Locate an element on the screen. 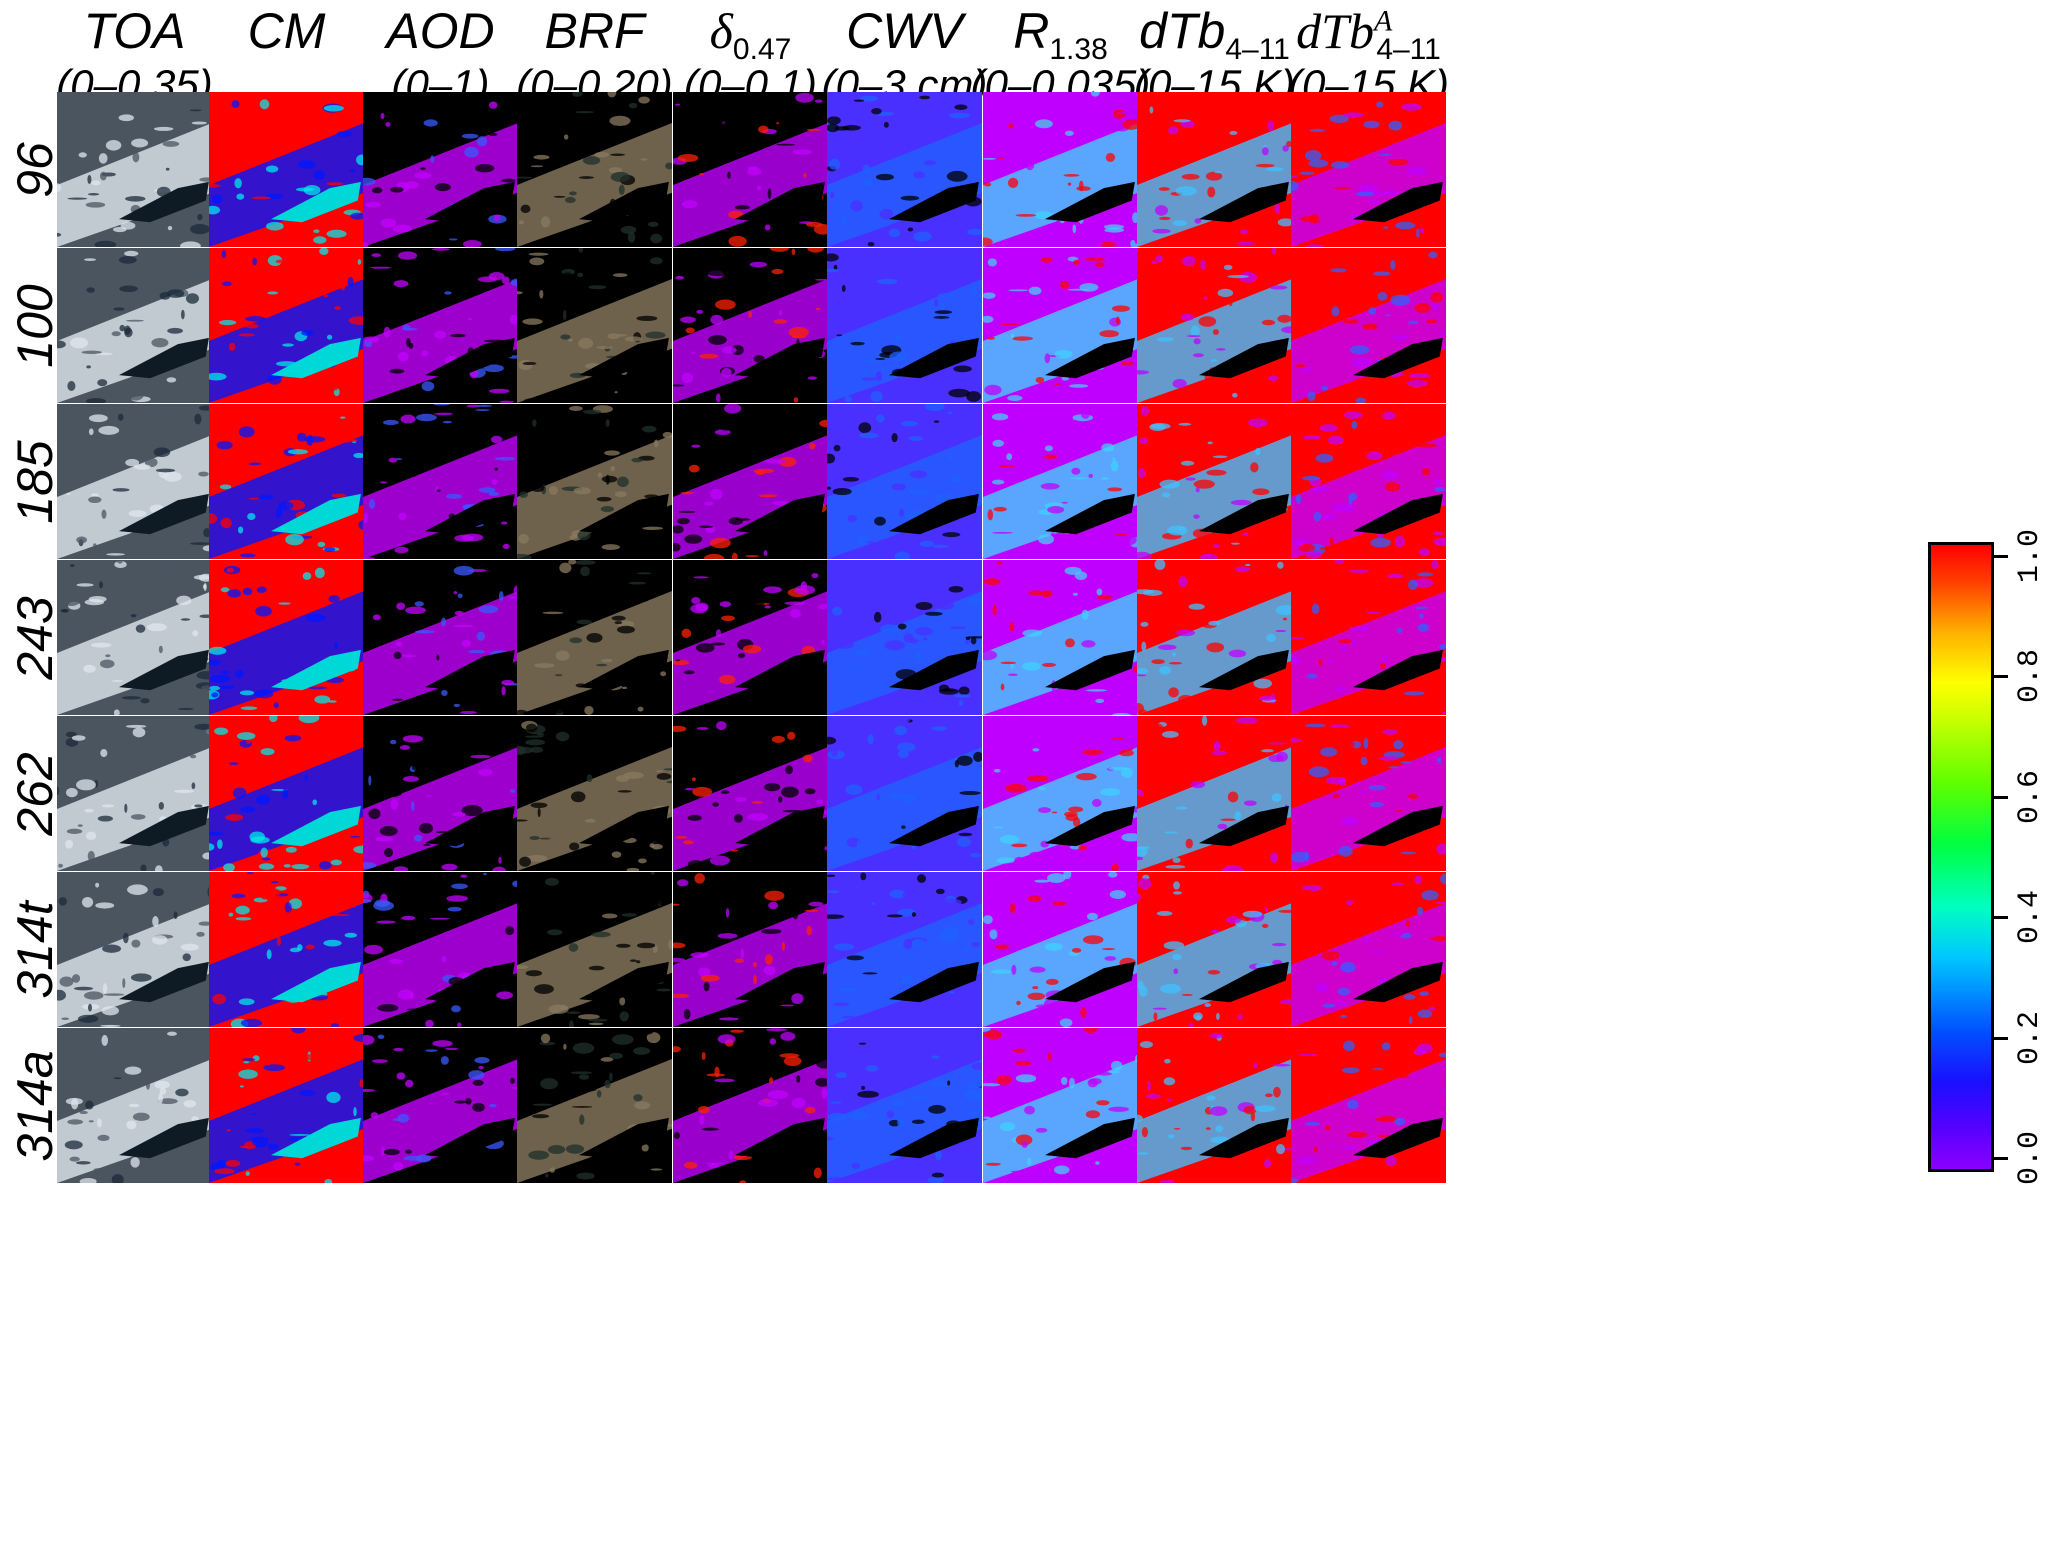 This screenshot has height=1560, width=2067. column-title-superscript: A is located at coordinates (1383, 21).